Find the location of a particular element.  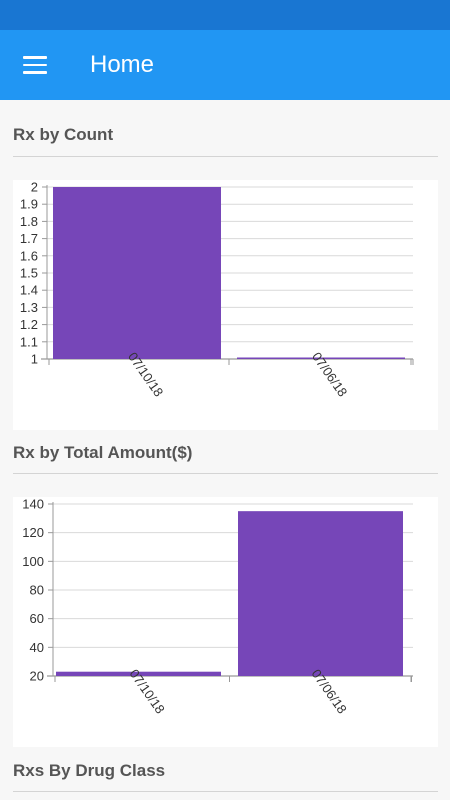

y-tick-label: 1.4 is located at coordinates (29, 290).